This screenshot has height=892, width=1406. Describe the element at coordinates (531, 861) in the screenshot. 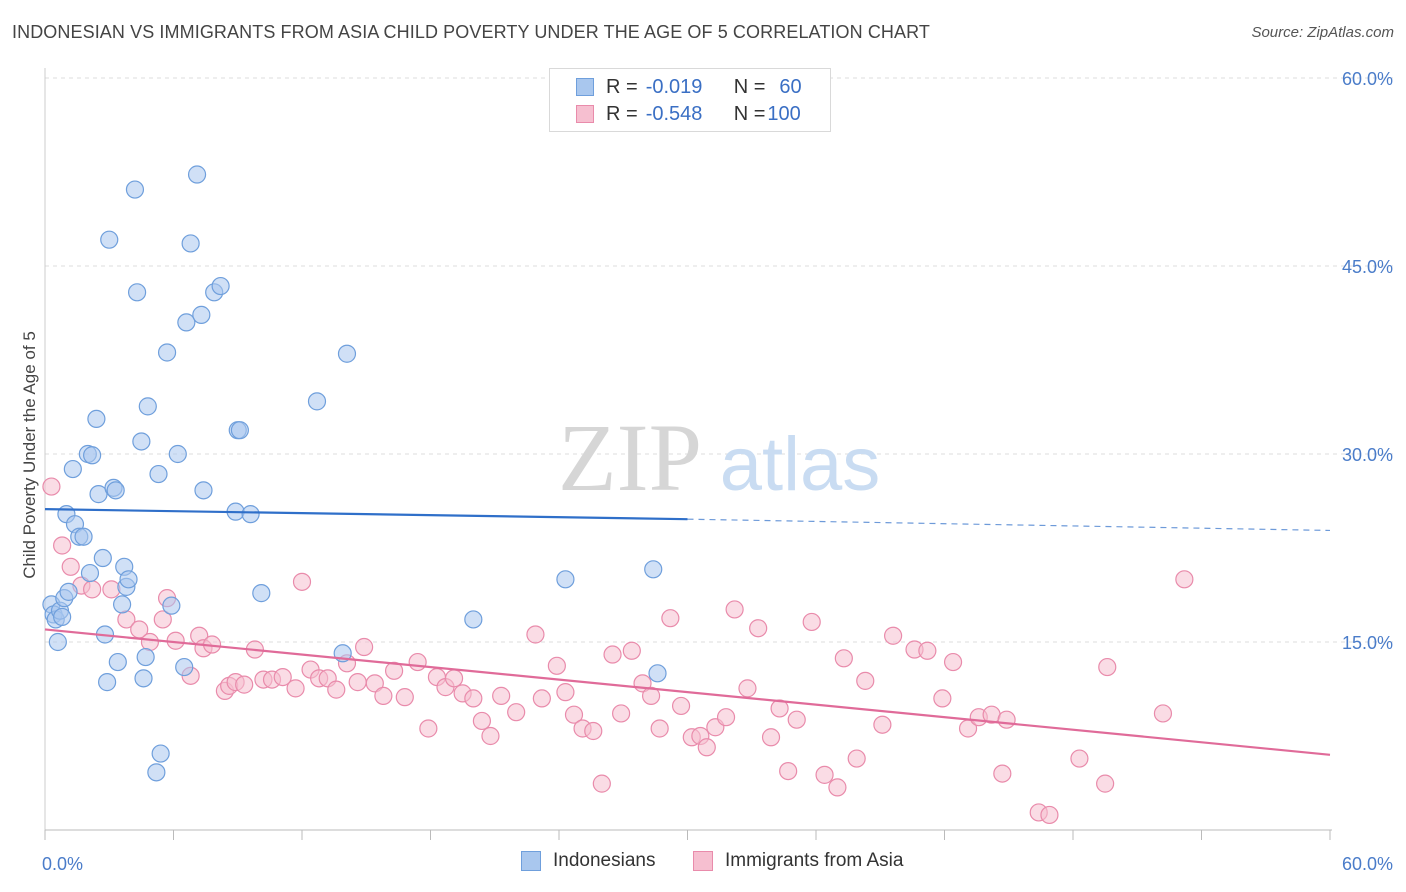

I see `legend-swatch-blue` at that location.